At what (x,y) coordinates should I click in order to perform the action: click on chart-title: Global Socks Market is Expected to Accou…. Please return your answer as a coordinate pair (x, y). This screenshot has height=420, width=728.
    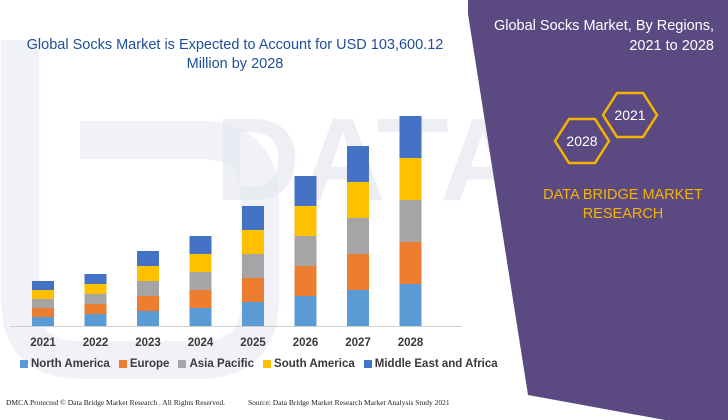
    Looking at the image, I should click on (235, 55).